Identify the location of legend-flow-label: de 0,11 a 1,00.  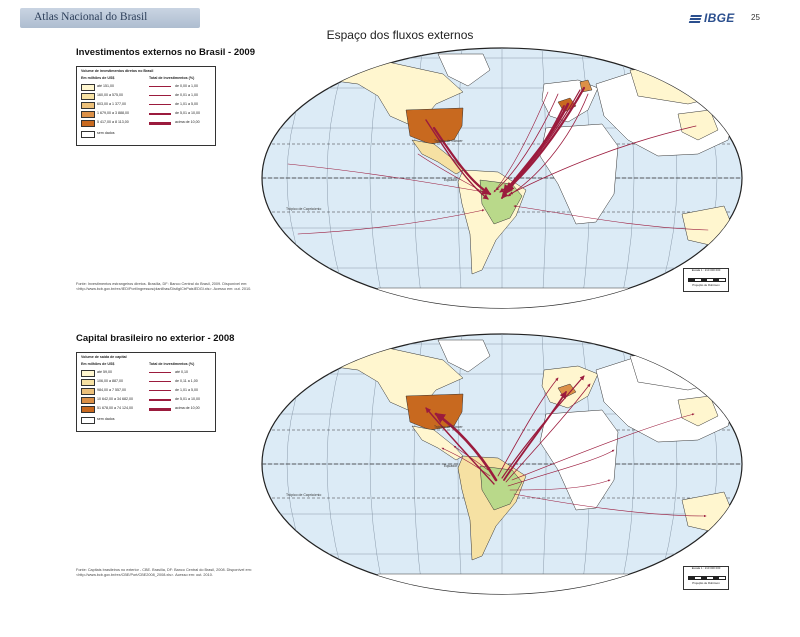
(186, 381).